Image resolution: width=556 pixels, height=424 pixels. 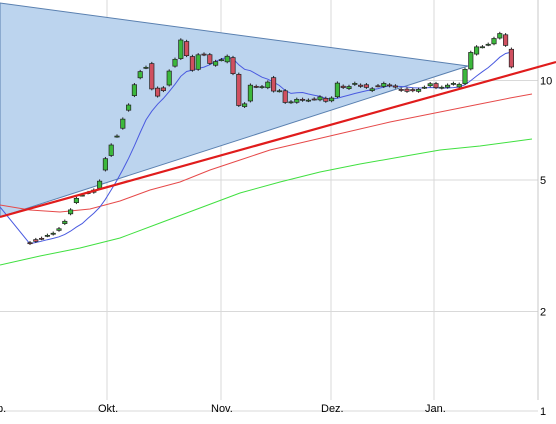 I want to click on y-tick-label: 10, so click(x=546, y=82).